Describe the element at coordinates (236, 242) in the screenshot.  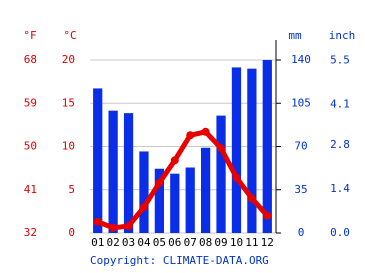
I see `x-tick-label: 10` at that location.